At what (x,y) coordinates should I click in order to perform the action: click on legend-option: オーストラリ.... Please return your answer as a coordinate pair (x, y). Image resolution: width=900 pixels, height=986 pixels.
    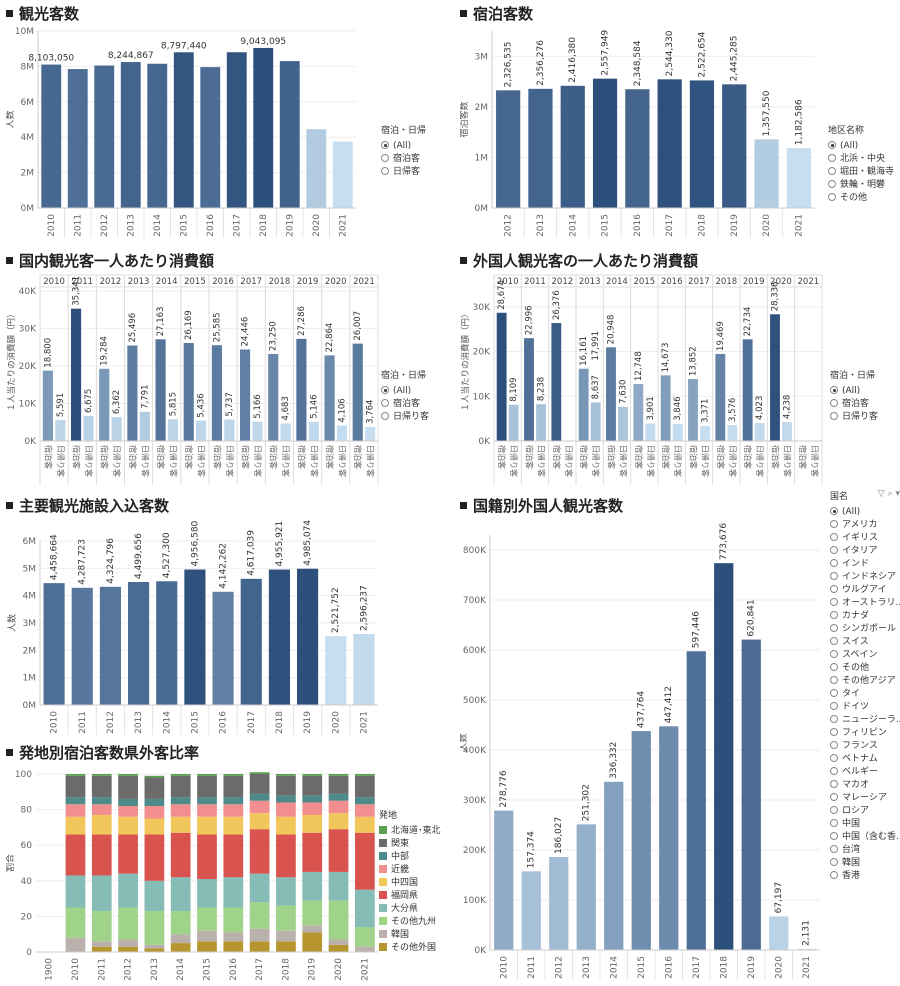
    Looking at the image, I should click on (865, 603).